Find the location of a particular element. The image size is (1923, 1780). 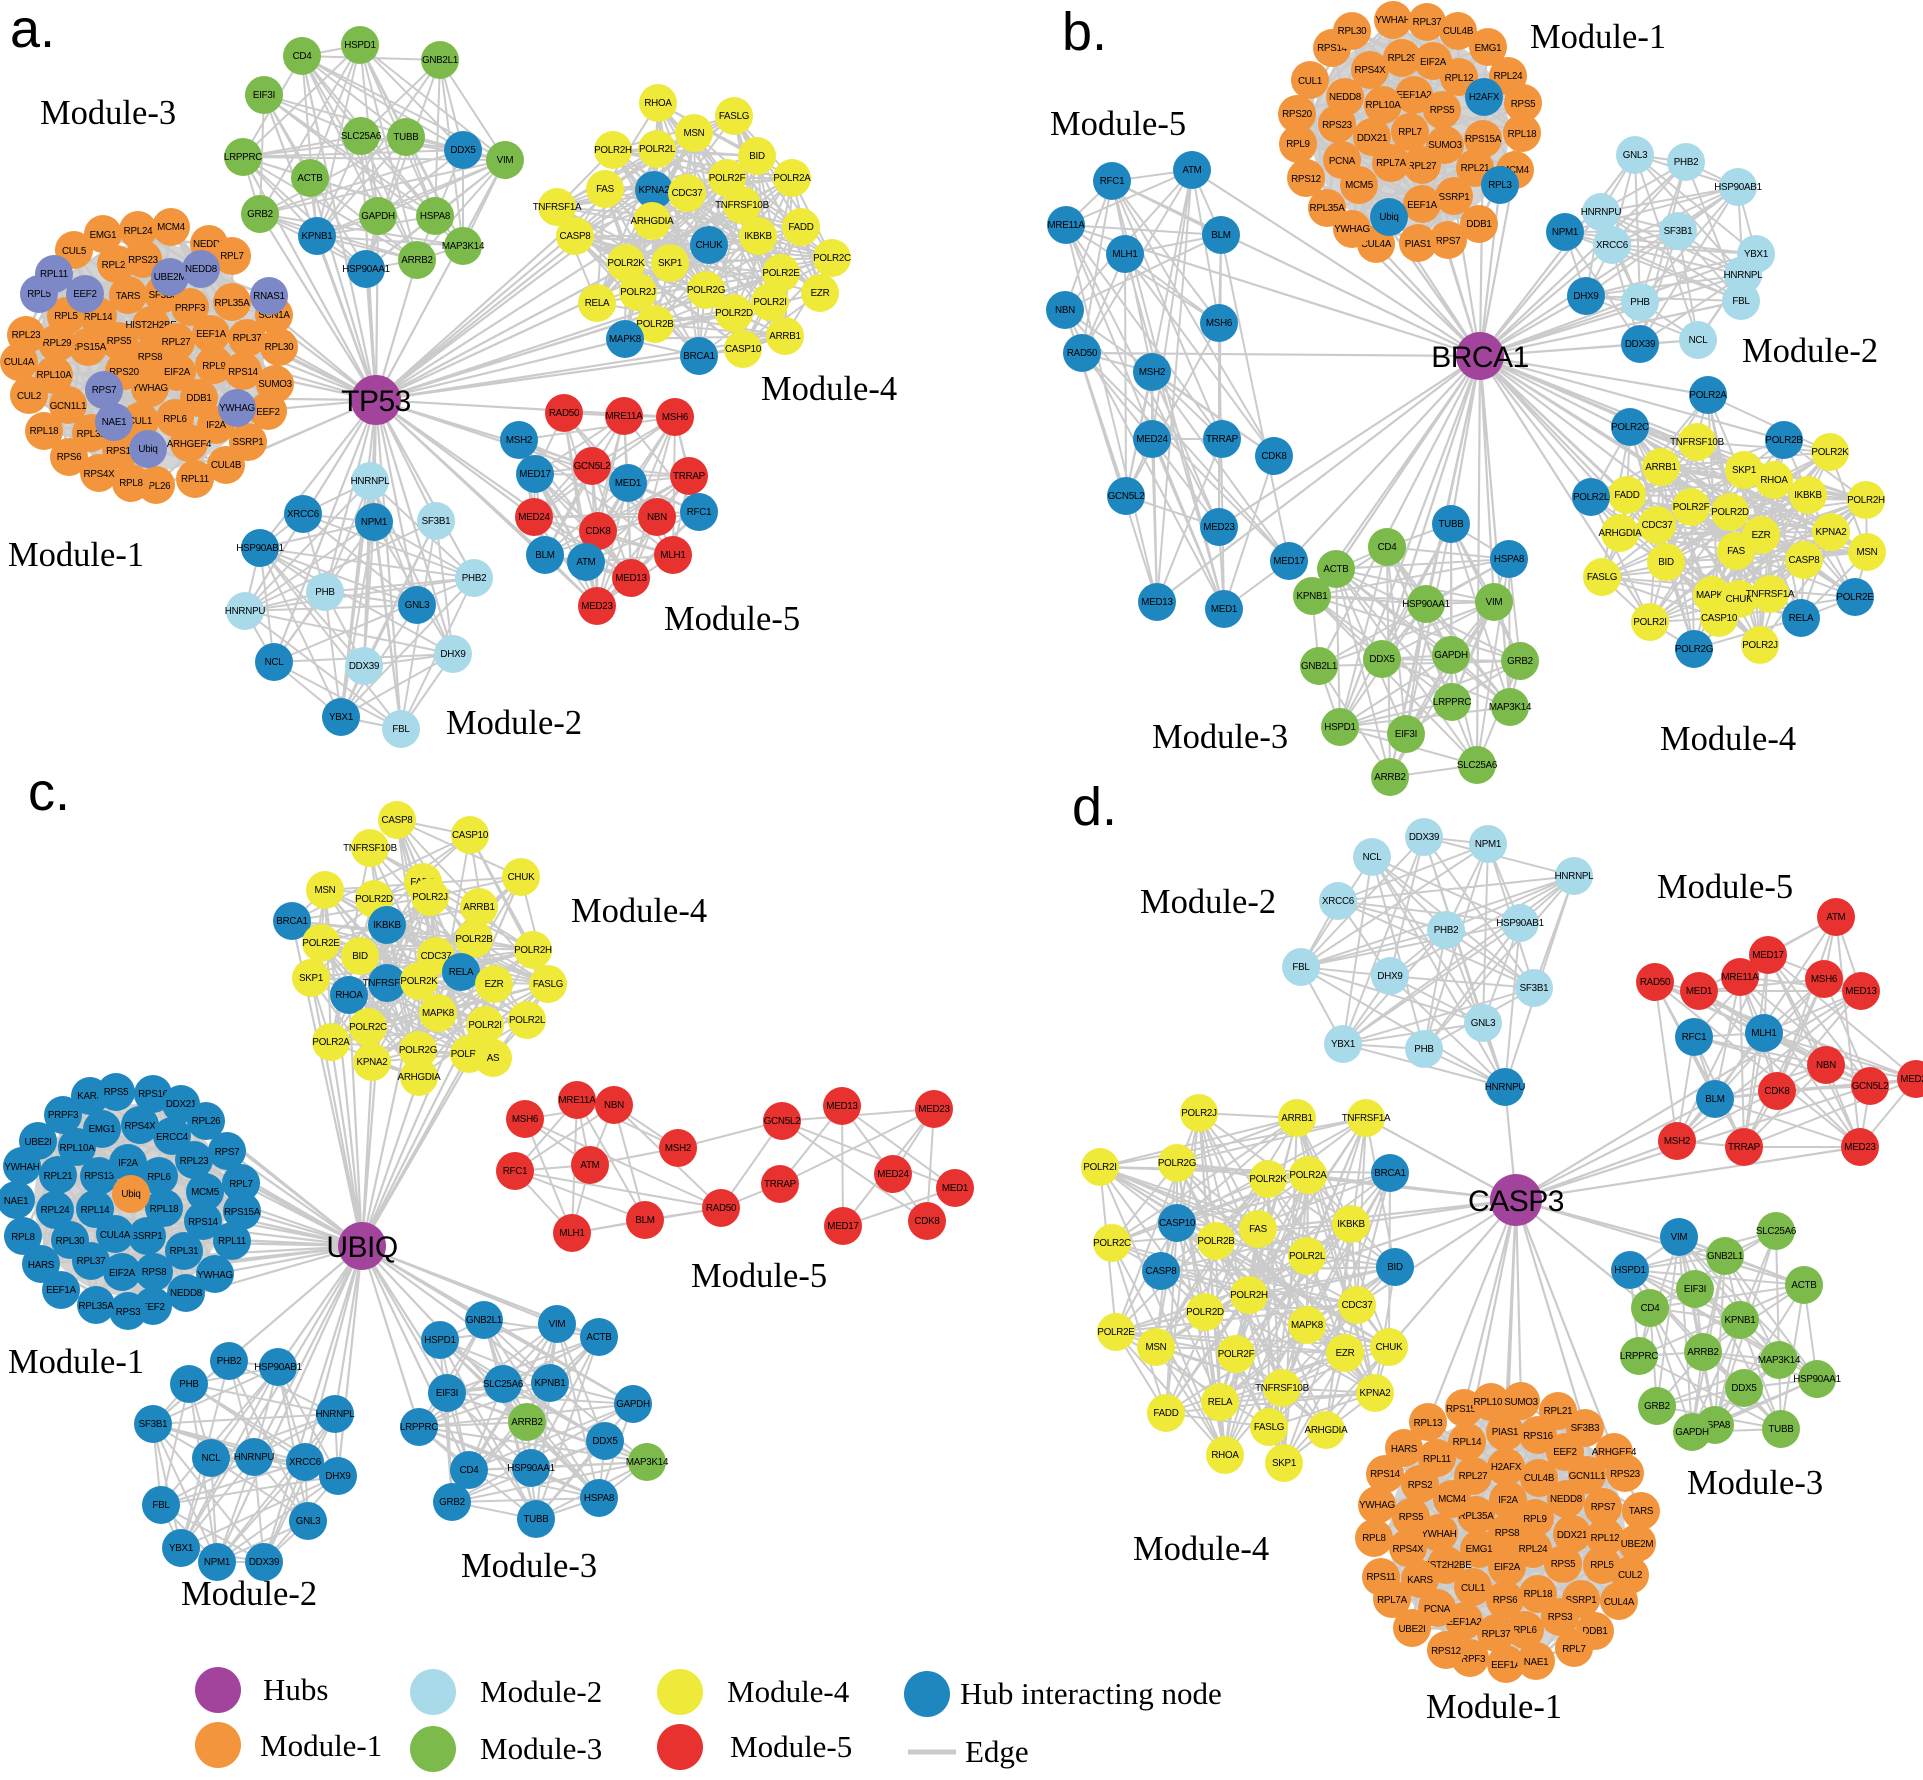

svg-text: RPL24 is located at coordinates (1509, 76).